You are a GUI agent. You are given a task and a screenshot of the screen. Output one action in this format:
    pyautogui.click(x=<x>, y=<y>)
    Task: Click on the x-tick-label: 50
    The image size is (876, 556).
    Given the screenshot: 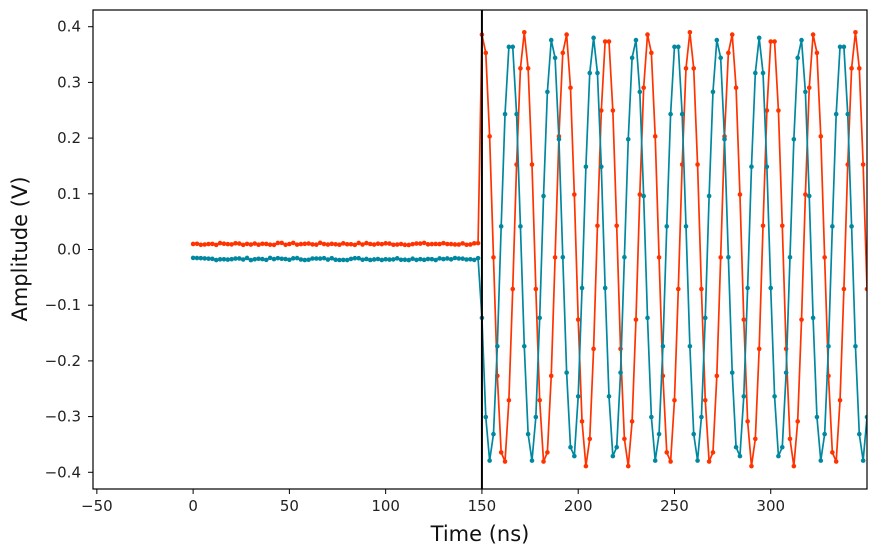 What is the action you would take?
    pyautogui.click(x=289, y=506)
    